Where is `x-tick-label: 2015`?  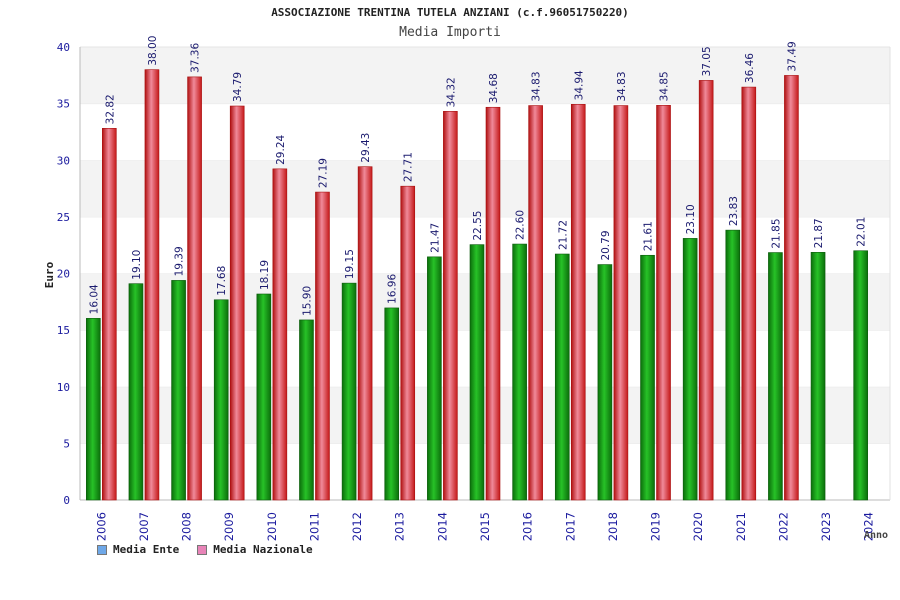
x-tick-label: 2015 is located at coordinates (485, 526).